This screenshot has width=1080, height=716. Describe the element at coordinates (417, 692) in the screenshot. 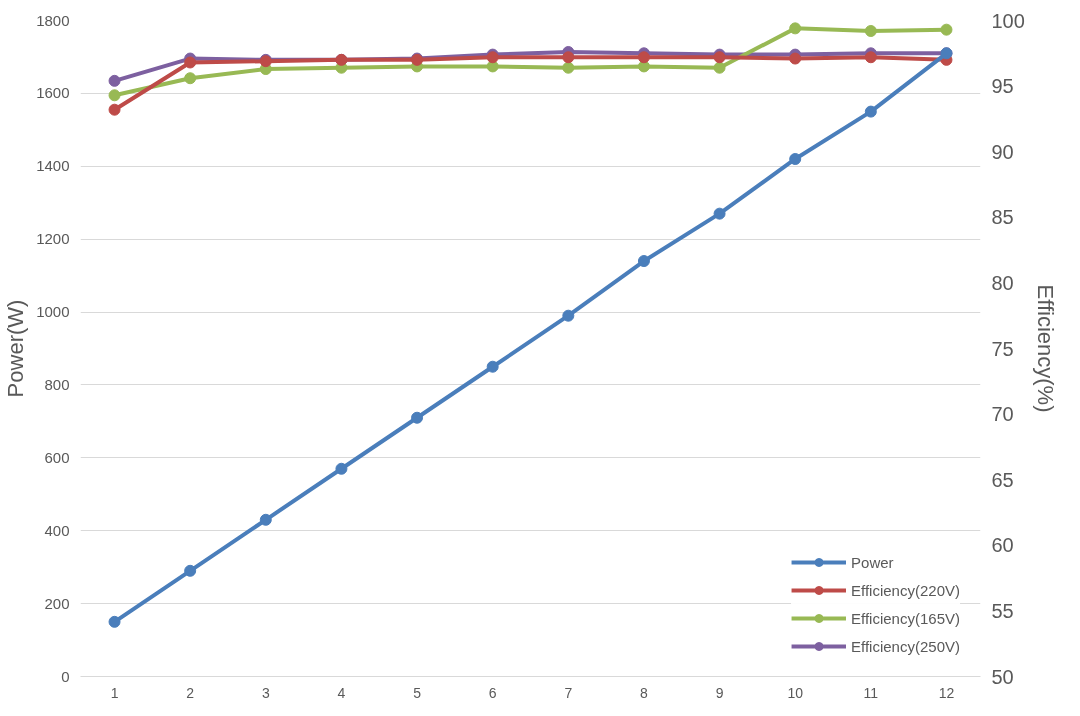

I see `x-tick-label: 5` at that location.